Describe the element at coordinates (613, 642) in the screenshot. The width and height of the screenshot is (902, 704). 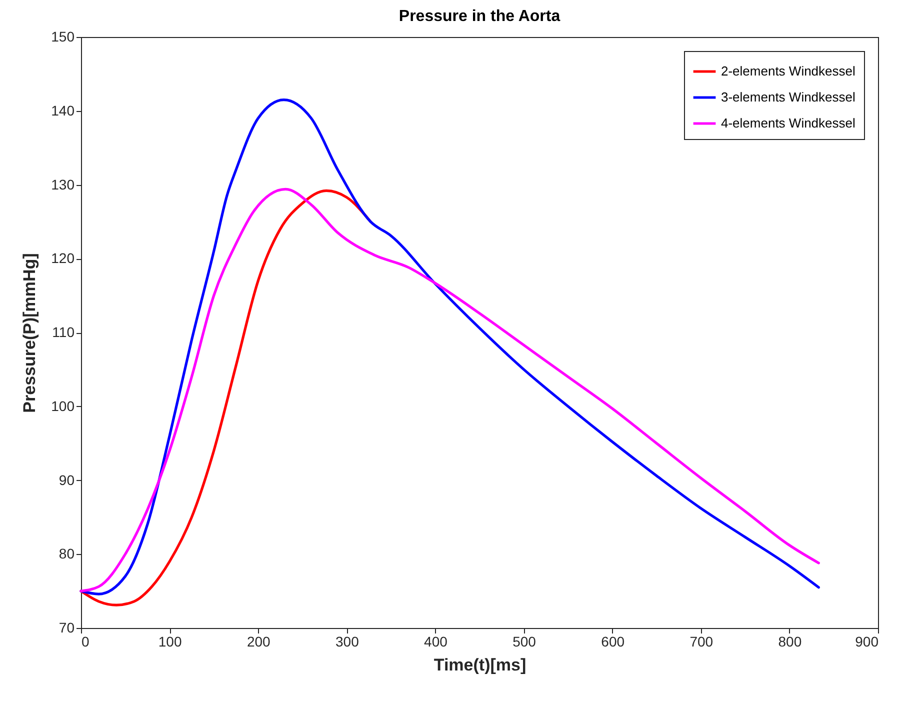
I see `x-tick-label: 600` at that location.